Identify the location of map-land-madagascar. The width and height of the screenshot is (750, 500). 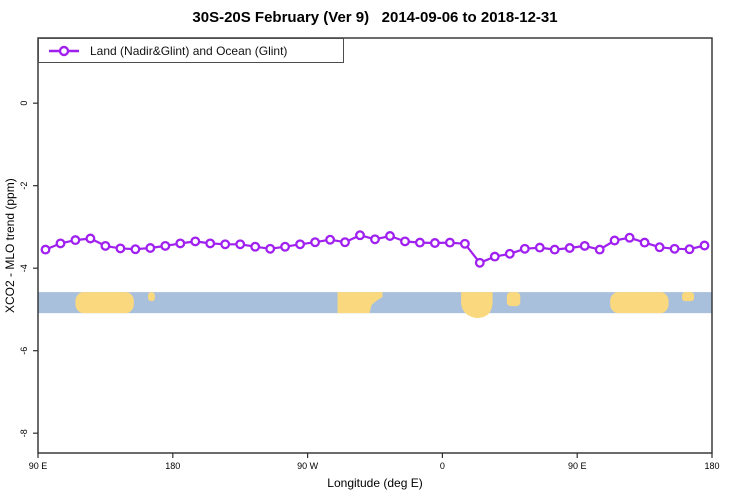
(513, 299).